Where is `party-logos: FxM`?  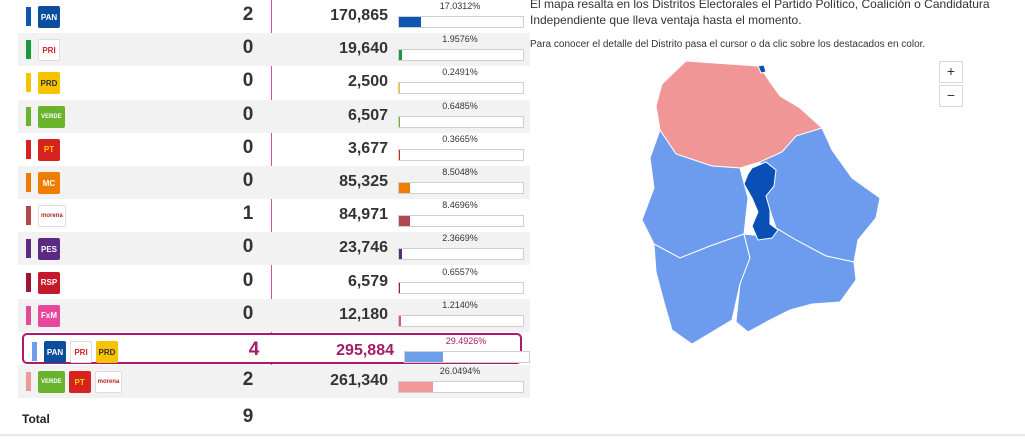 party-logos: FxM is located at coordinates (49, 315).